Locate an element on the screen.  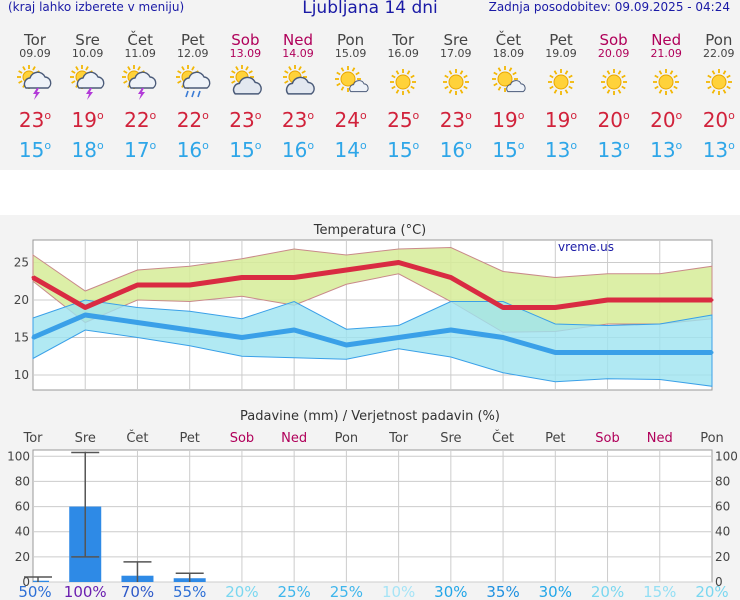
max-temperature: 20o is located at coordinates (613, 120).